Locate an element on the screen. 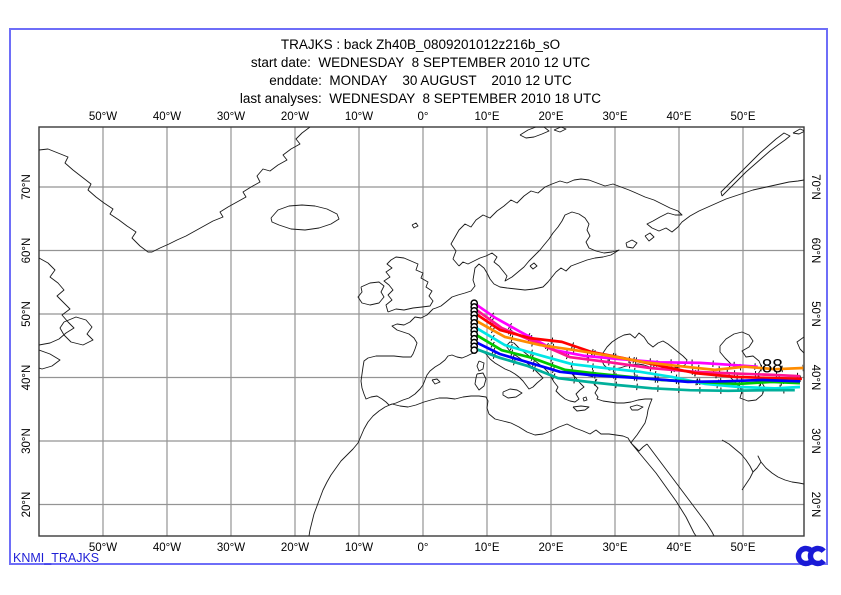 The width and height of the screenshot is (841, 595). traj-red is located at coordinates (637, 346).